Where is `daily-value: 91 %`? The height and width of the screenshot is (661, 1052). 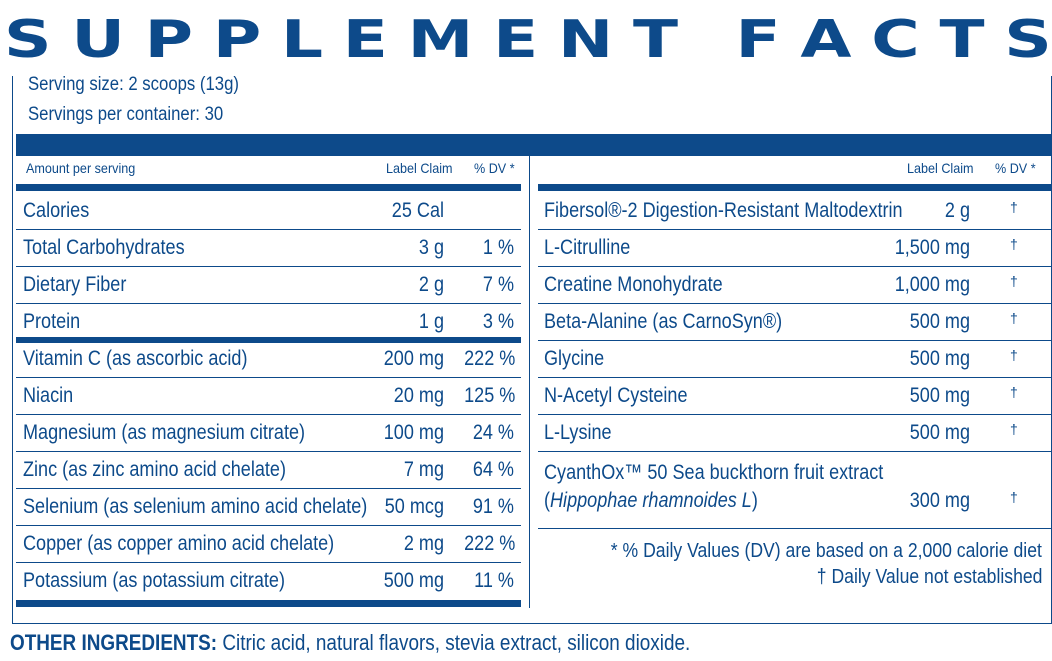
daily-value: 91 % is located at coordinates (493, 506).